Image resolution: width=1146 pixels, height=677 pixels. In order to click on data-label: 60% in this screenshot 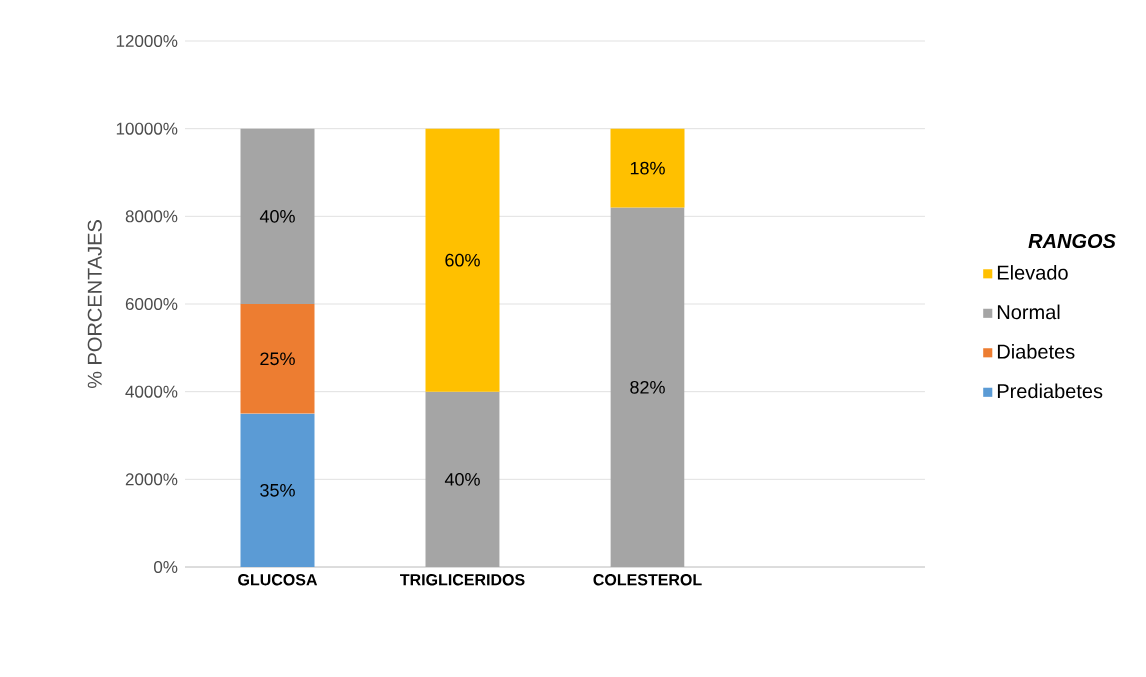, I will do `click(462, 260)`.